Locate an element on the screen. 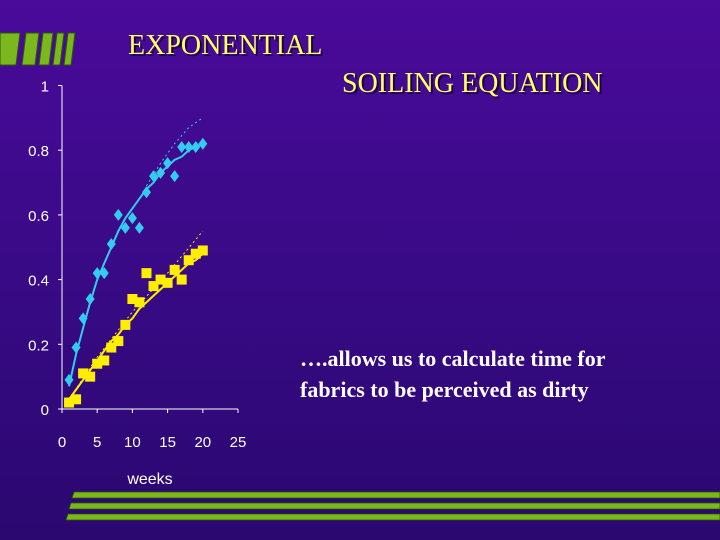 The width and height of the screenshot is (720, 540). y-tick-label: 0.6 is located at coordinates (38, 216).